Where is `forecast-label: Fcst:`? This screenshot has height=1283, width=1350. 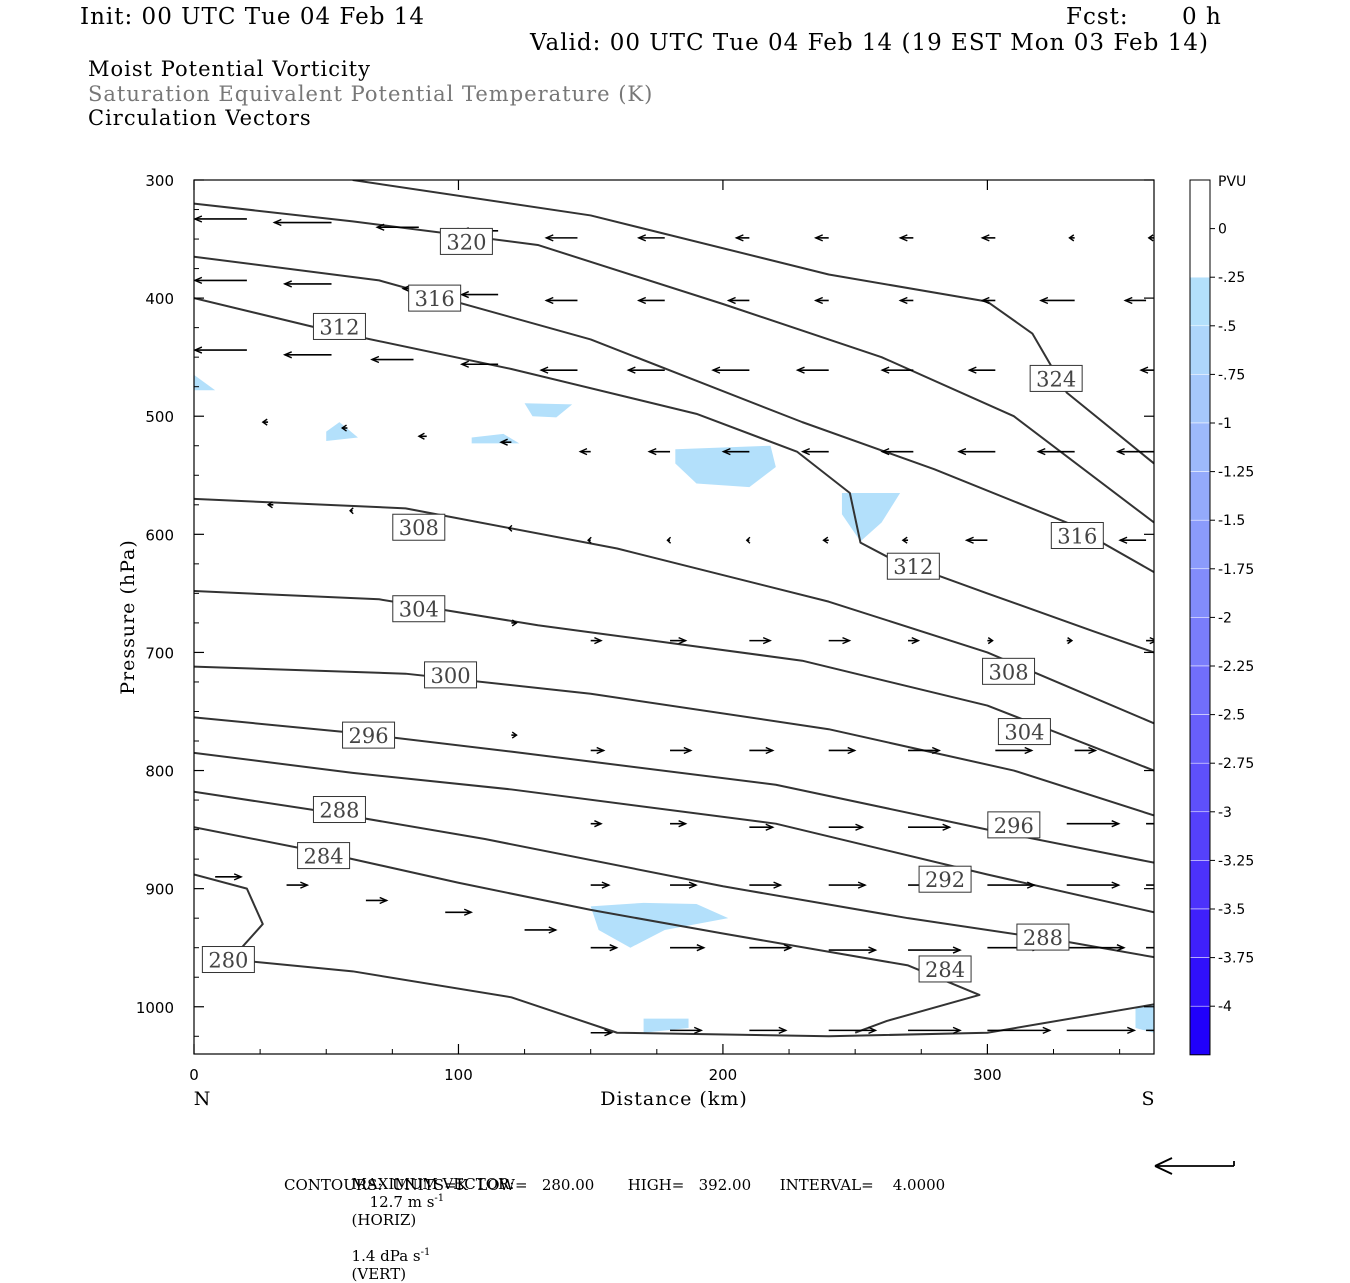 forecast-label: Fcst: is located at coordinates (1097, 17).